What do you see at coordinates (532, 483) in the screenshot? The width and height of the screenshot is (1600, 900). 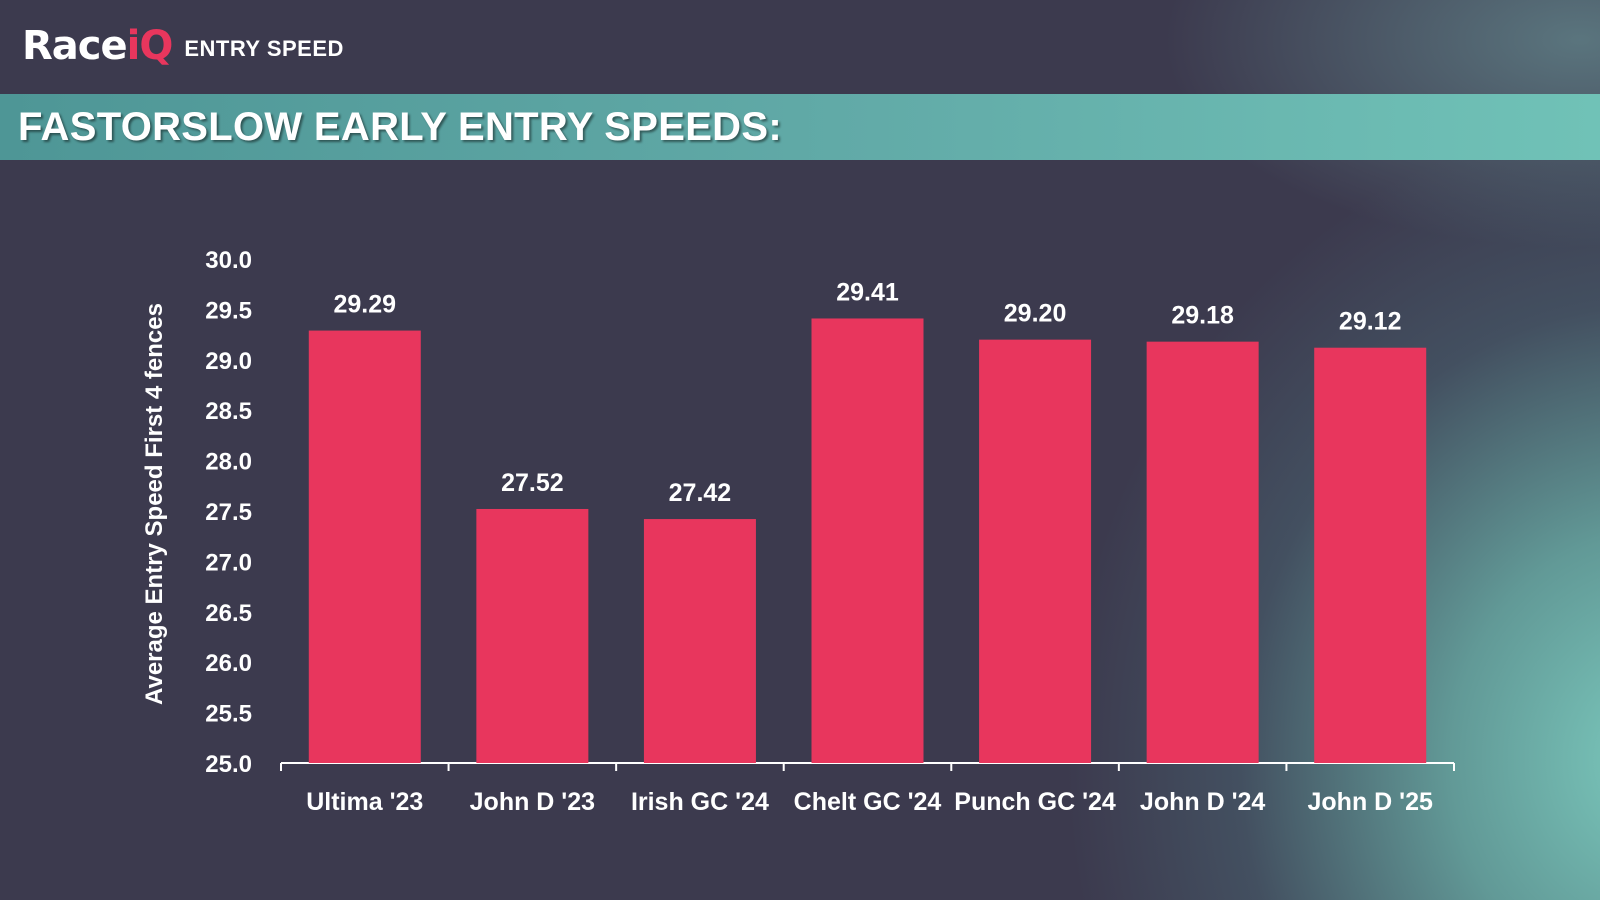 I see `bar-value-label: 27.52` at bounding box center [532, 483].